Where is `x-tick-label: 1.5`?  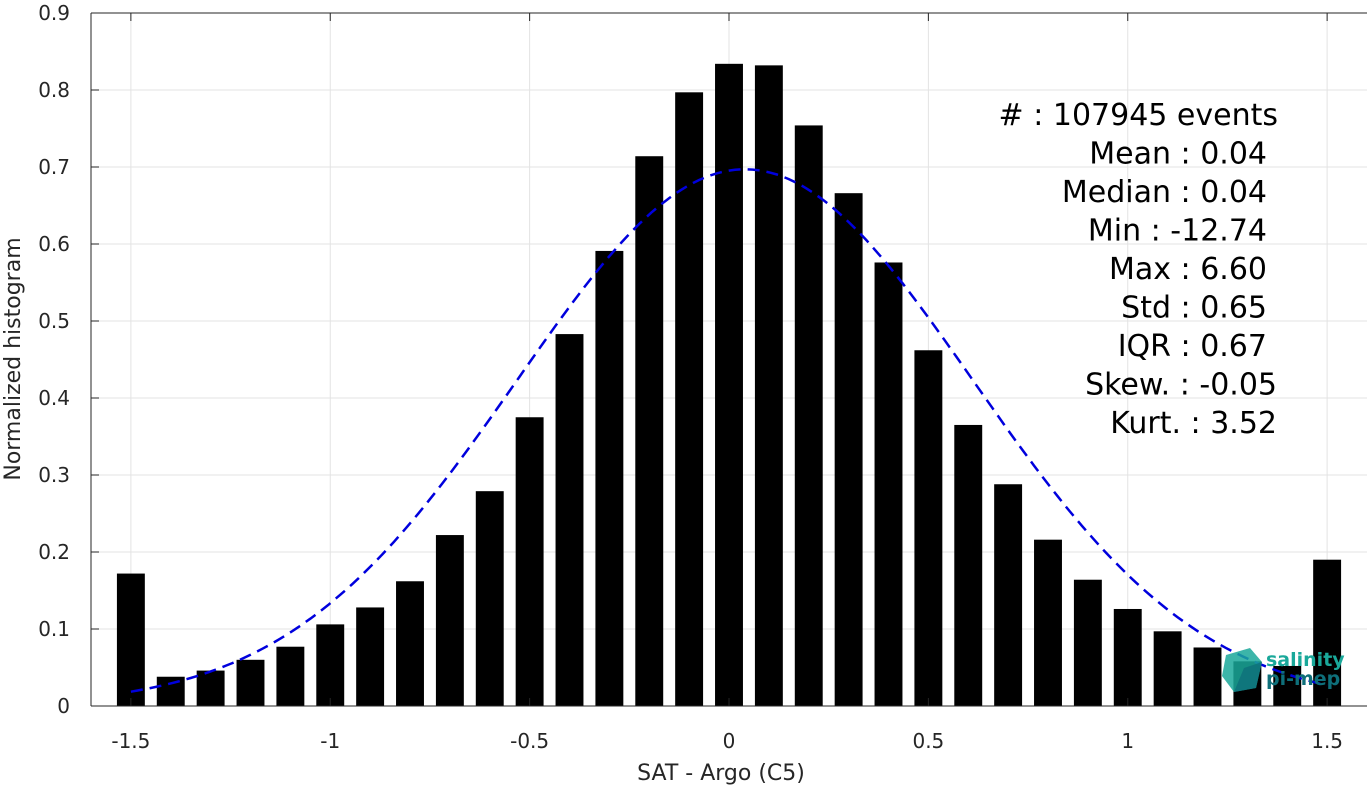
x-tick-label: 1.5 is located at coordinates (1327, 741).